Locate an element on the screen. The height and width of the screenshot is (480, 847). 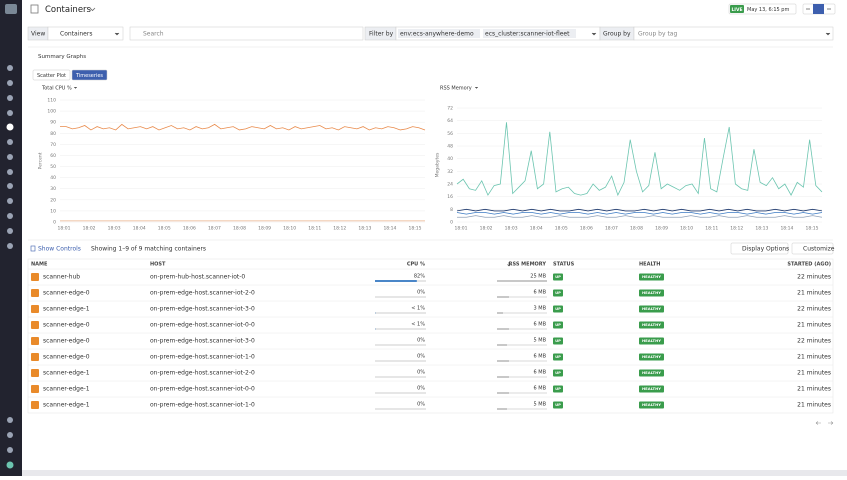
column-header: HEALTH is located at coordinates (649, 265).